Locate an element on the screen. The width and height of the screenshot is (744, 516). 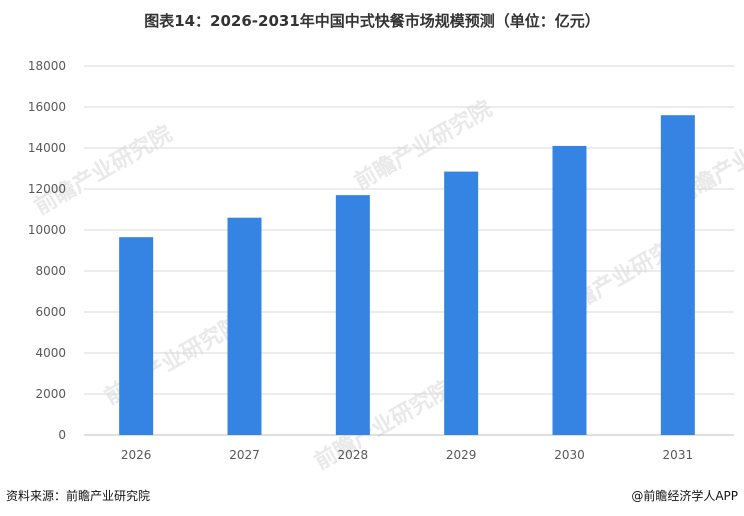
y-tick-label: 6000 is located at coordinates (50, 312).